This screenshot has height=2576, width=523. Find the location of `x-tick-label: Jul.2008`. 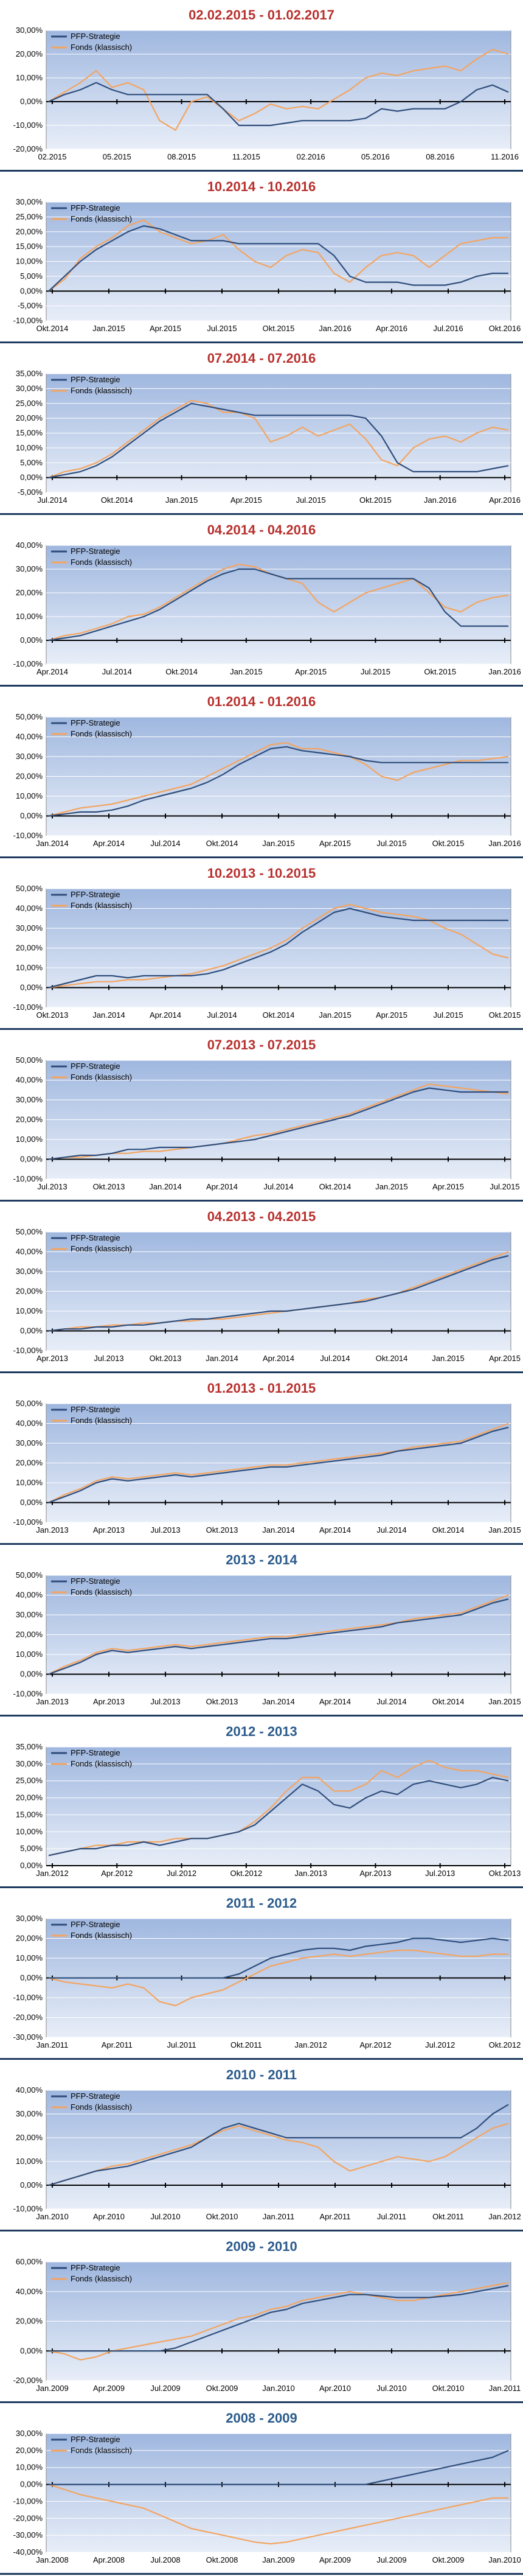

x-tick-label: Jul.2008 is located at coordinates (165, 2559).